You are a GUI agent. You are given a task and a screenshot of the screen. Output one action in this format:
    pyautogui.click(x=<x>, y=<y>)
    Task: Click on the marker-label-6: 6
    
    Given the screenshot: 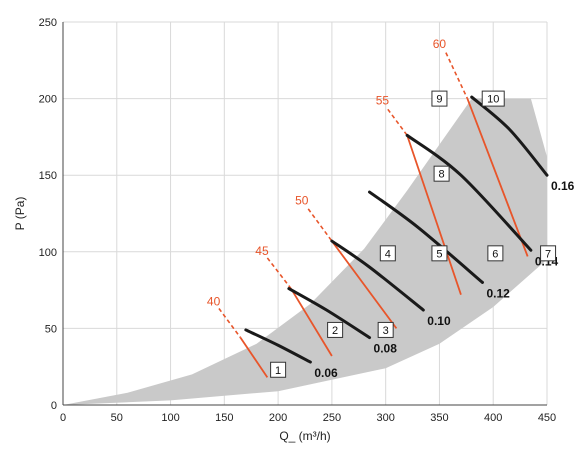 What is the action you would take?
    pyautogui.click(x=495, y=254)
    